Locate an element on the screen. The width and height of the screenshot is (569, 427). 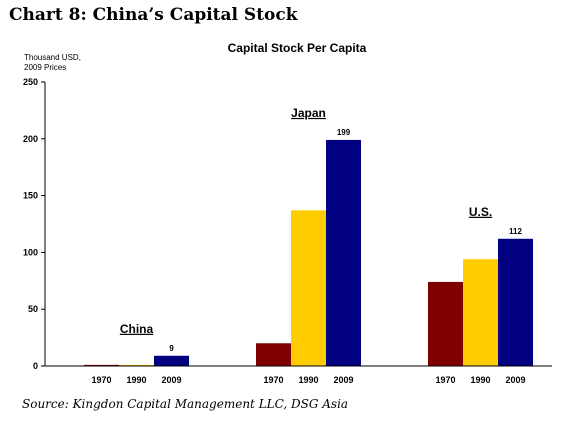
chart-title: Capital Stock Per Capita is located at coordinates (297, 48).